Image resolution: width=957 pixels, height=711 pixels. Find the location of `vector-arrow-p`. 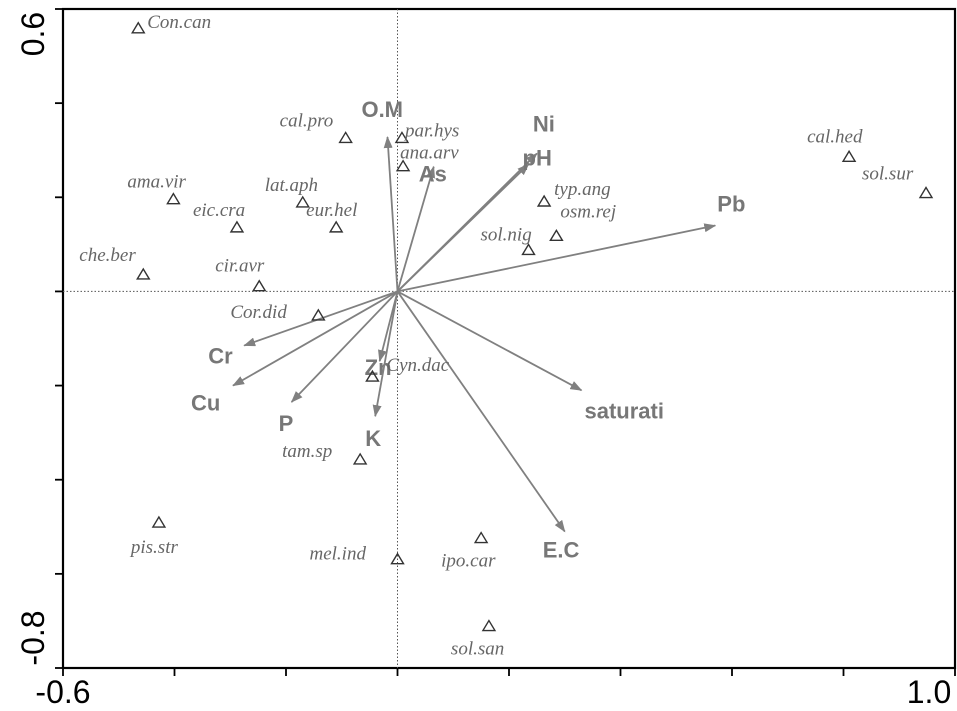

vector-arrow-p is located at coordinates (344, 346).